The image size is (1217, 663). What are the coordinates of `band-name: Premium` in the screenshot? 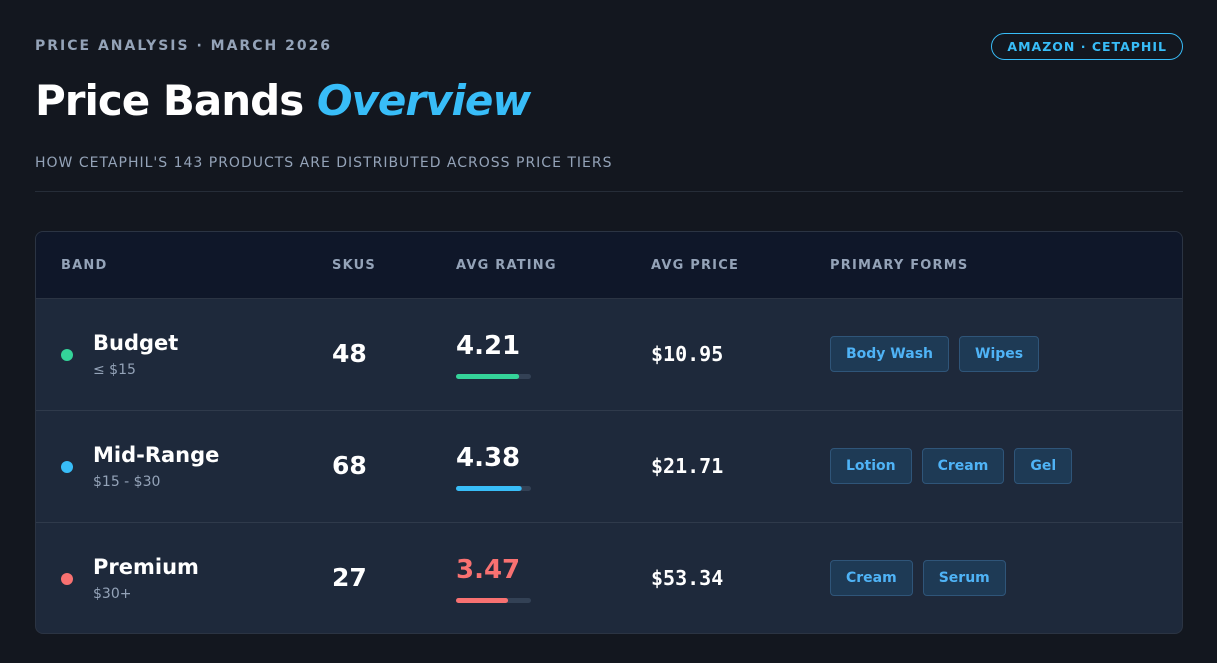 It's located at (146, 567).